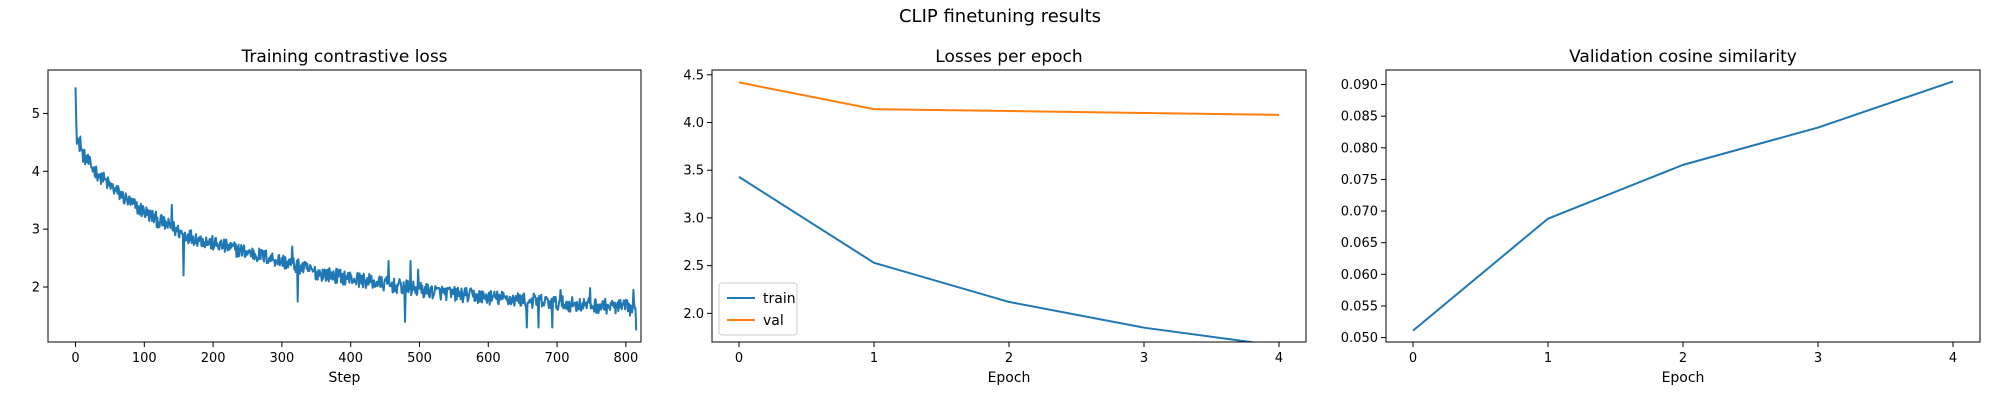  What do you see at coordinates (779, 299) in the screenshot?
I see `legend-label-train: train` at bounding box center [779, 299].